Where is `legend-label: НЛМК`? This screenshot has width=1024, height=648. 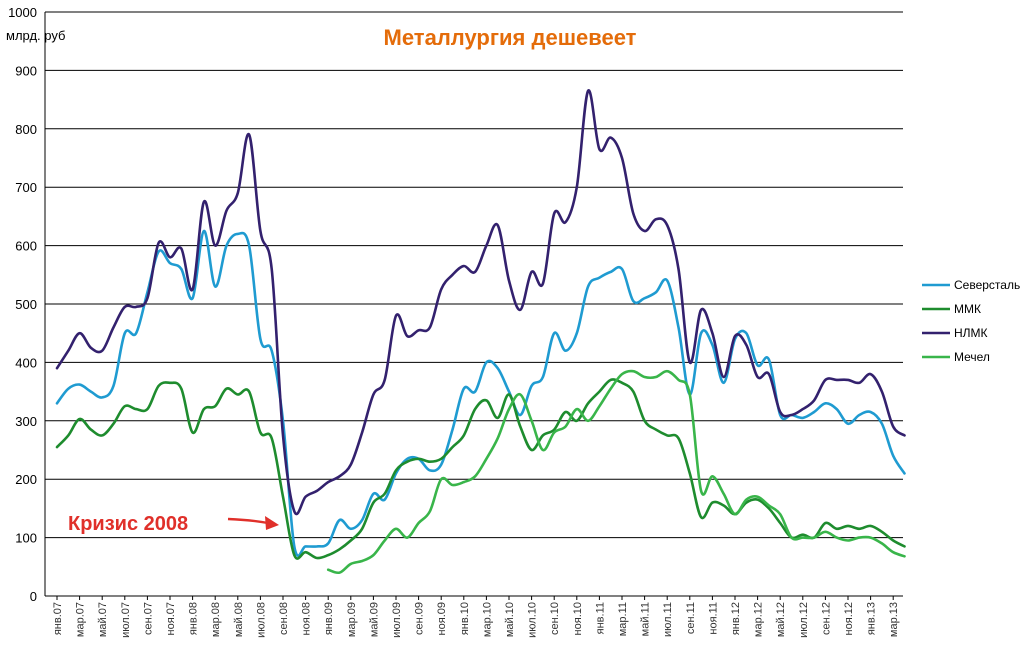 legend-label: НЛМК is located at coordinates (971, 333).